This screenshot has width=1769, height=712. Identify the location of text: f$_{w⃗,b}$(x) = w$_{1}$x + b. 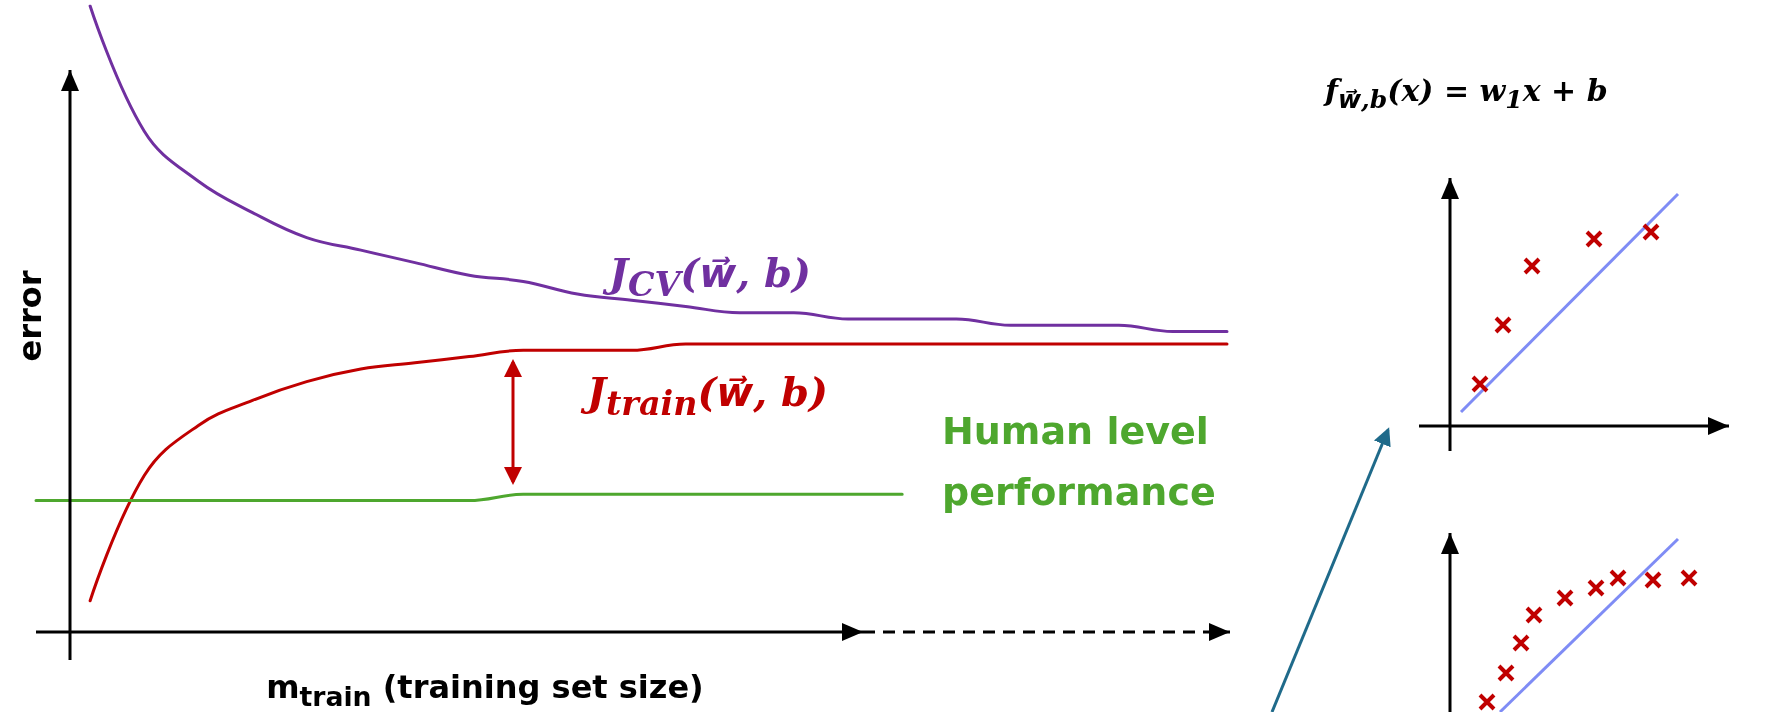
(1466, 93).